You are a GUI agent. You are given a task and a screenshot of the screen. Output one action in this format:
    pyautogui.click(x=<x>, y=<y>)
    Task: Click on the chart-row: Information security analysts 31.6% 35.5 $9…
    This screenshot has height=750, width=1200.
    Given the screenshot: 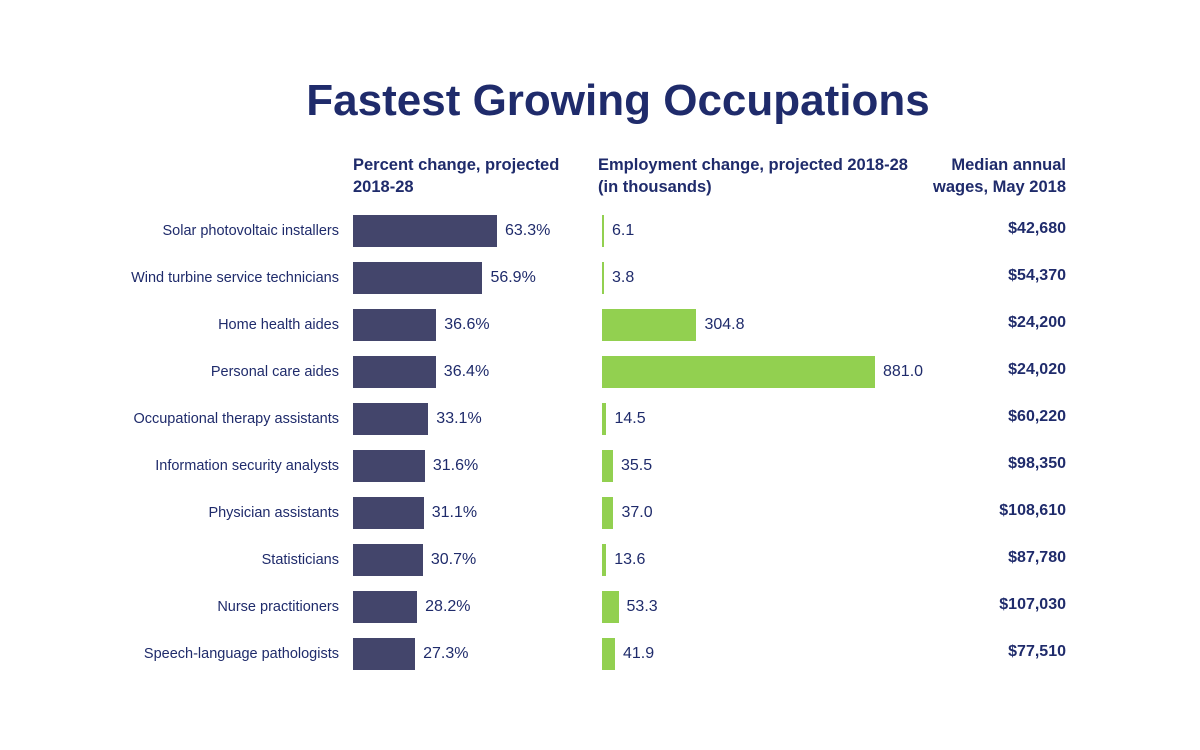 What is the action you would take?
    pyautogui.click(x=600, y=466)
    